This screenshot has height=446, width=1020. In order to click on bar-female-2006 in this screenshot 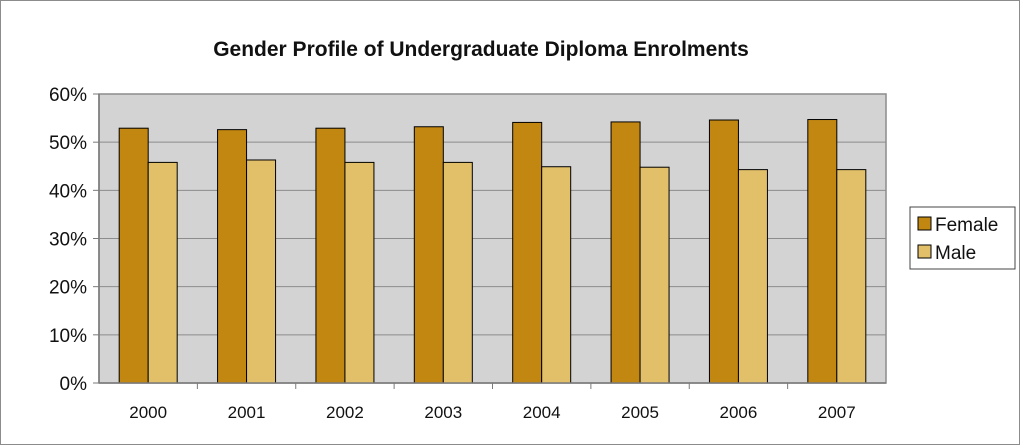, I will do `click(723, 251)`.